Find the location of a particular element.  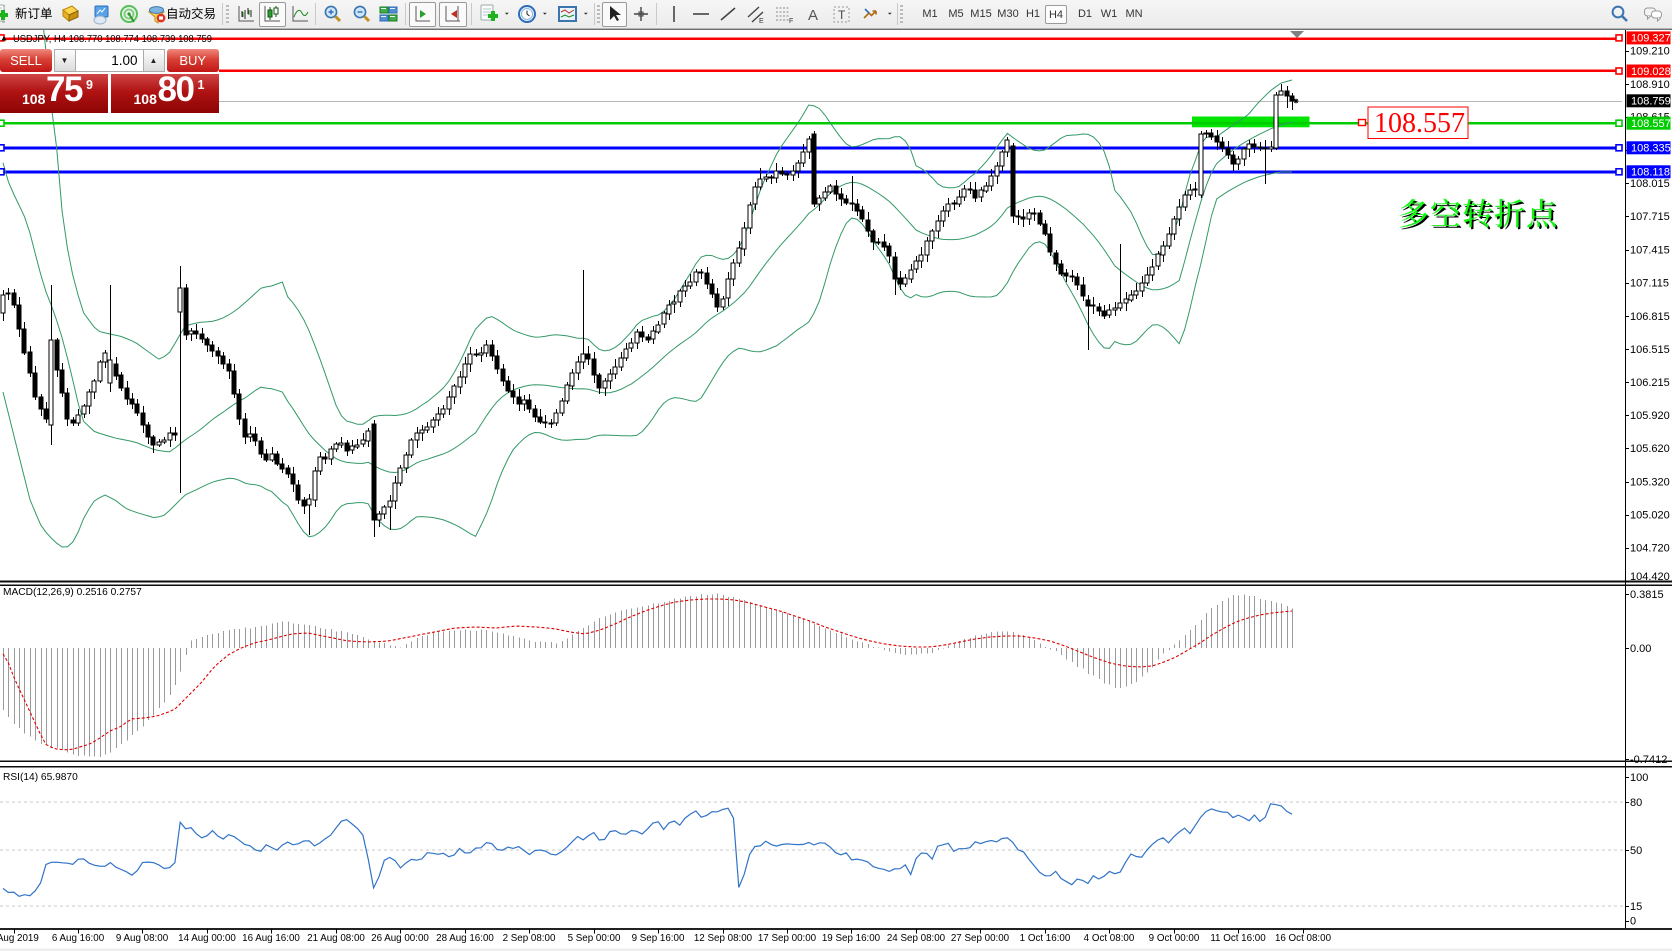

svg-text: 105.320 is located at coordinates (1650, 482).